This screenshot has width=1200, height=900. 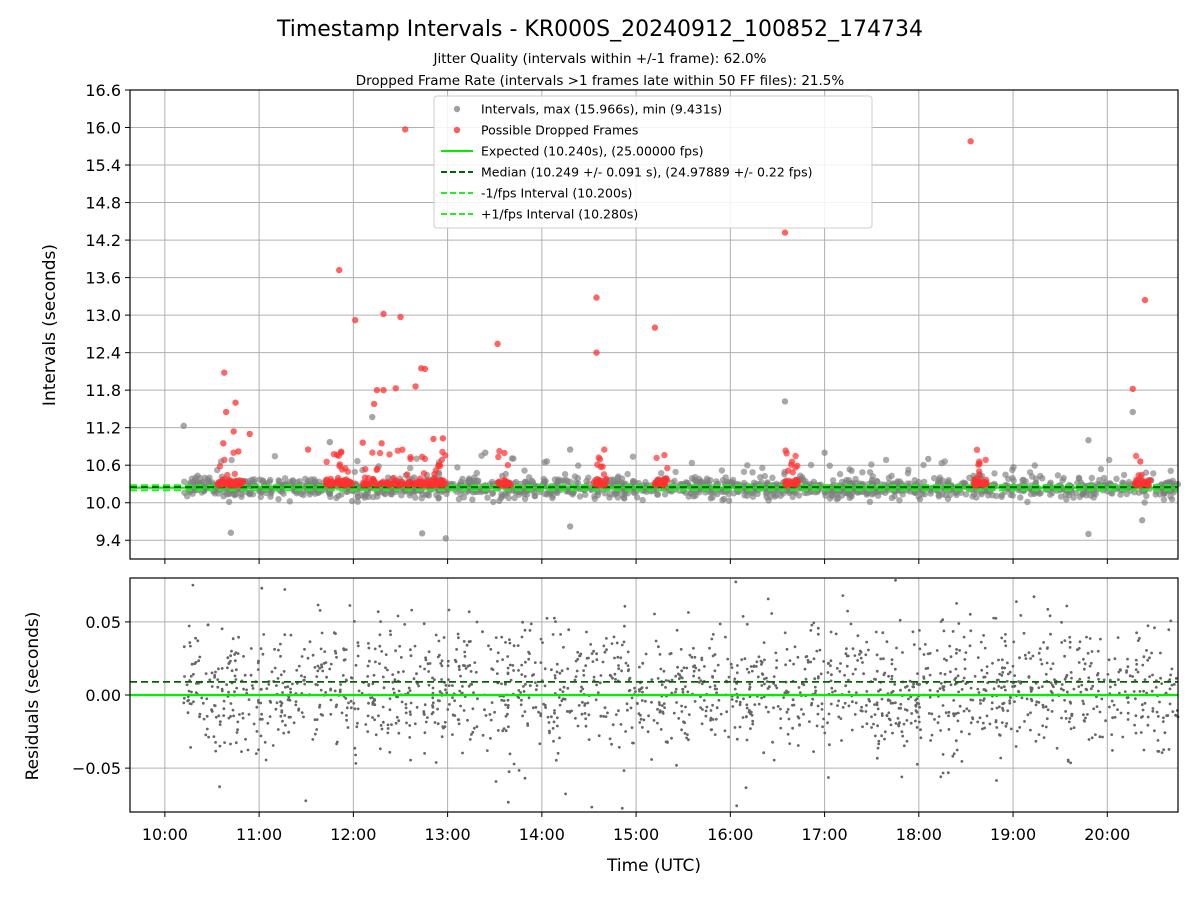 What do you see at coordinates (592, 151) in the screenshot?
I see `legend-label-expected: Expected (10.240s), (25.00000 fps)` at bounding box center [592, 151].